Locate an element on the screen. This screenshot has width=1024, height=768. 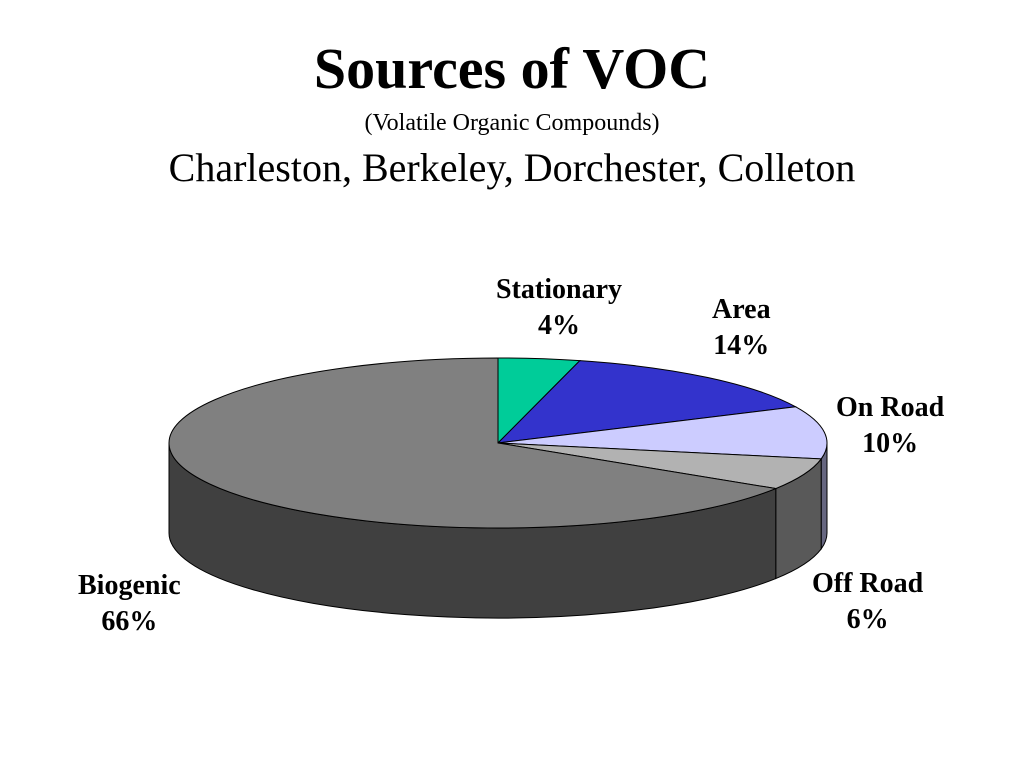
page-title: Sources of VOC is located at coordinates (512, 68).